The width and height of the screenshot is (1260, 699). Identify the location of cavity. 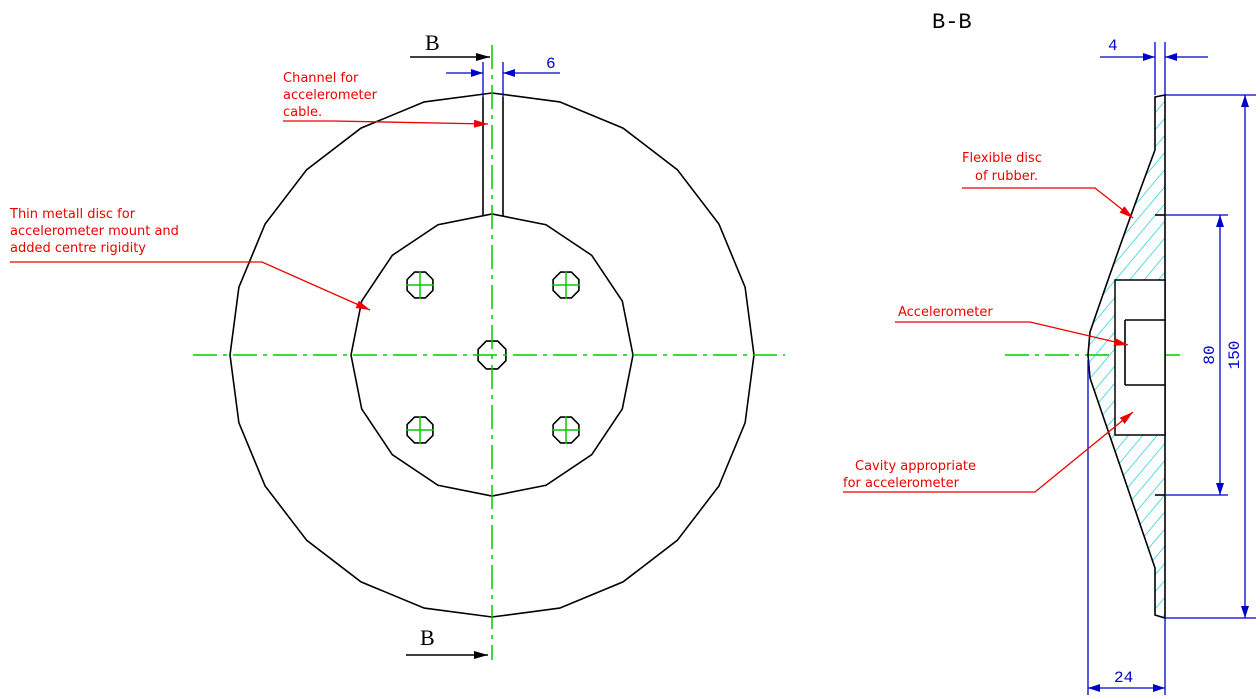
(1140, 357).